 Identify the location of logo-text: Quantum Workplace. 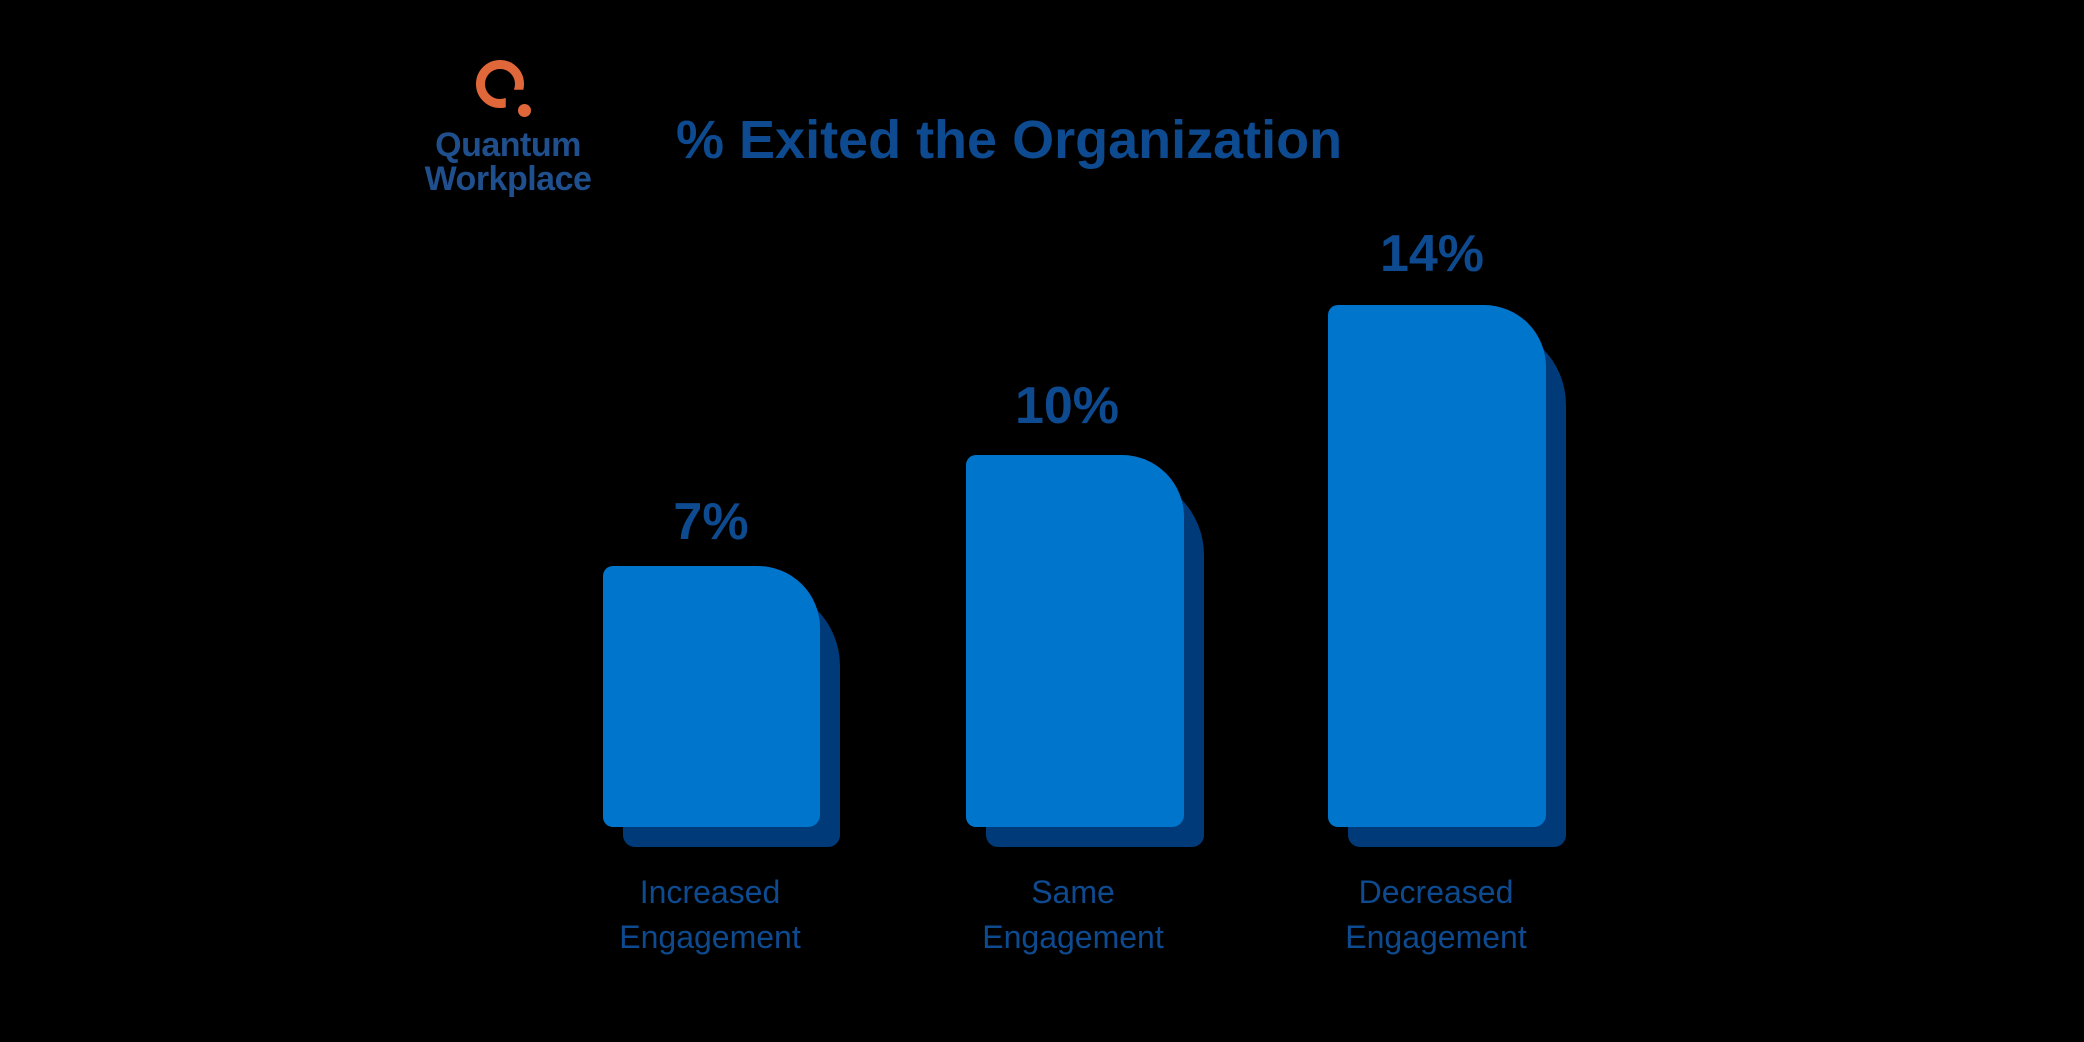
(508, 162).